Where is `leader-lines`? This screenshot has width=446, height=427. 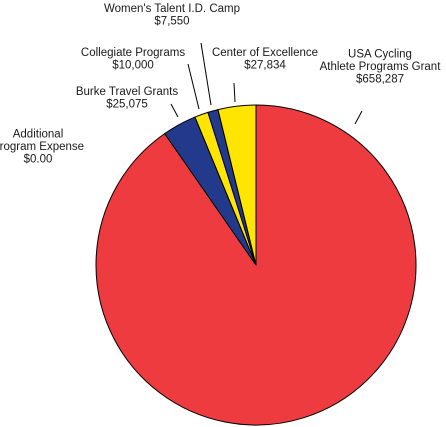
leader-lines is located at coordinates (266, 83).